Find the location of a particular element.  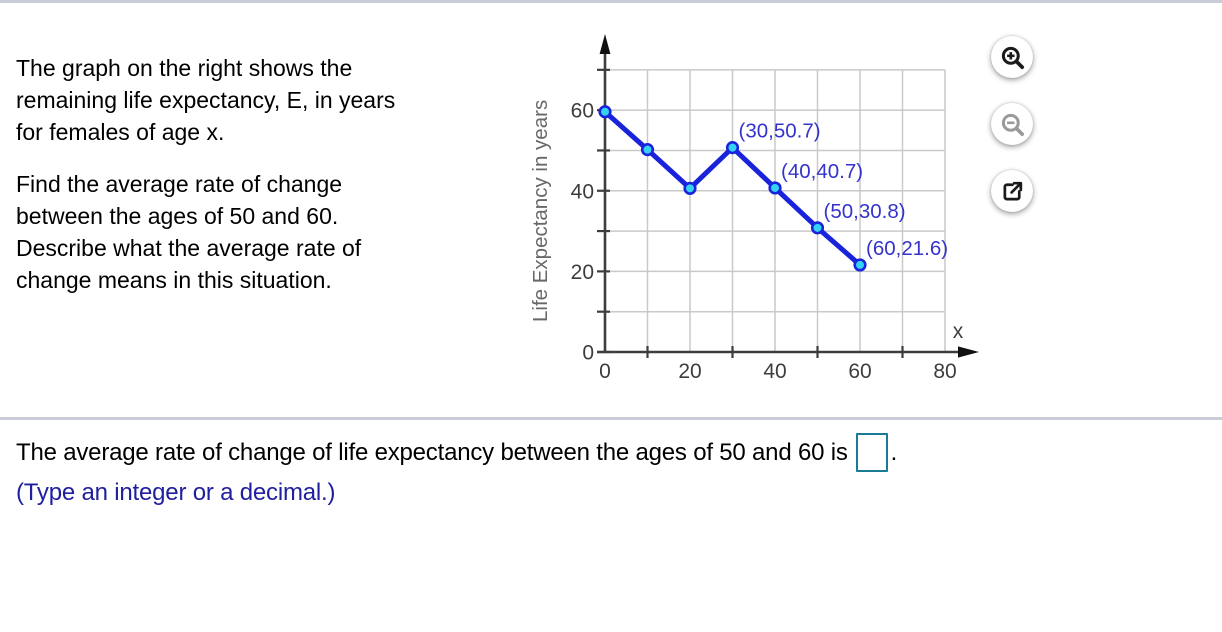

y-tick-label: 0 is located at coordinates (588, 353).